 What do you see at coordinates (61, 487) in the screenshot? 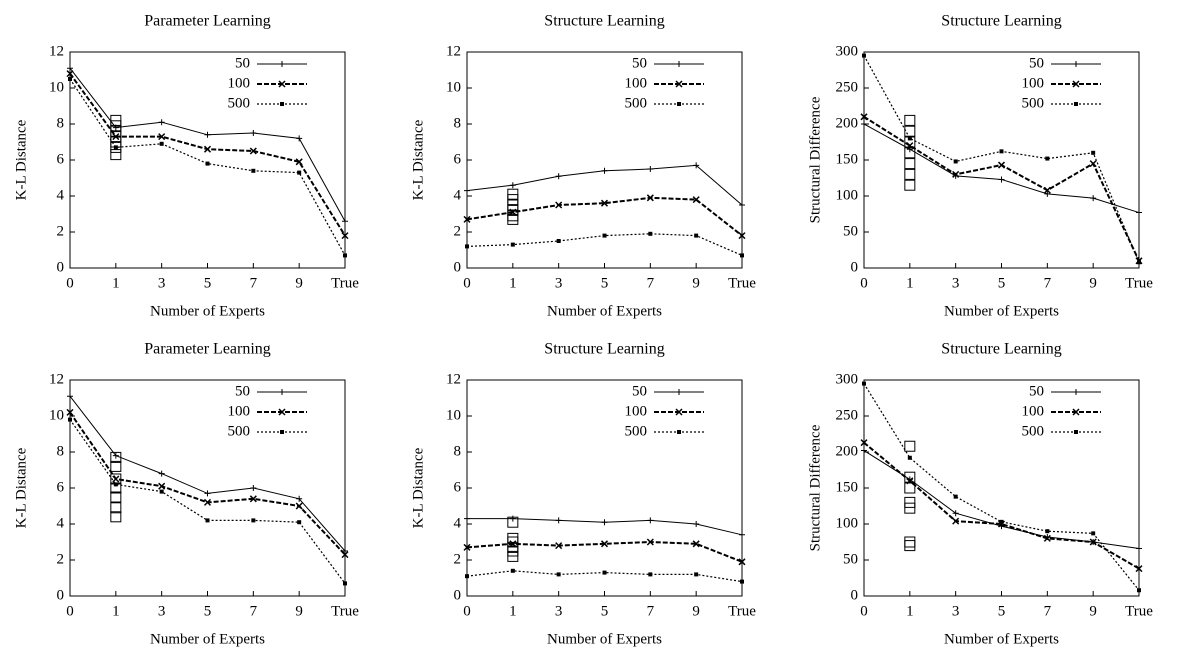
I see `y-tick-label: 6` at bounding box center [61, 487].